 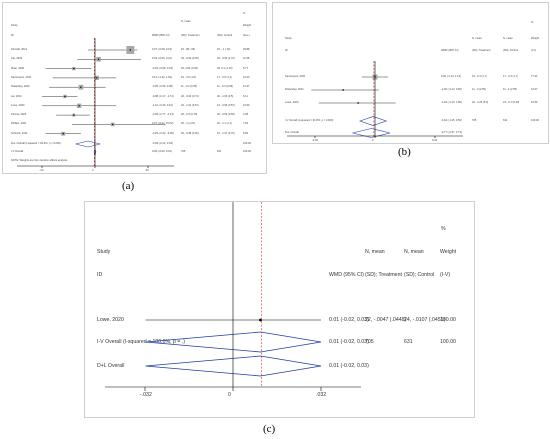 What do you see at coordinates (534, 76) in the screenshot?
I see `weight-value: 77.34` at bounding box center [534, 76].